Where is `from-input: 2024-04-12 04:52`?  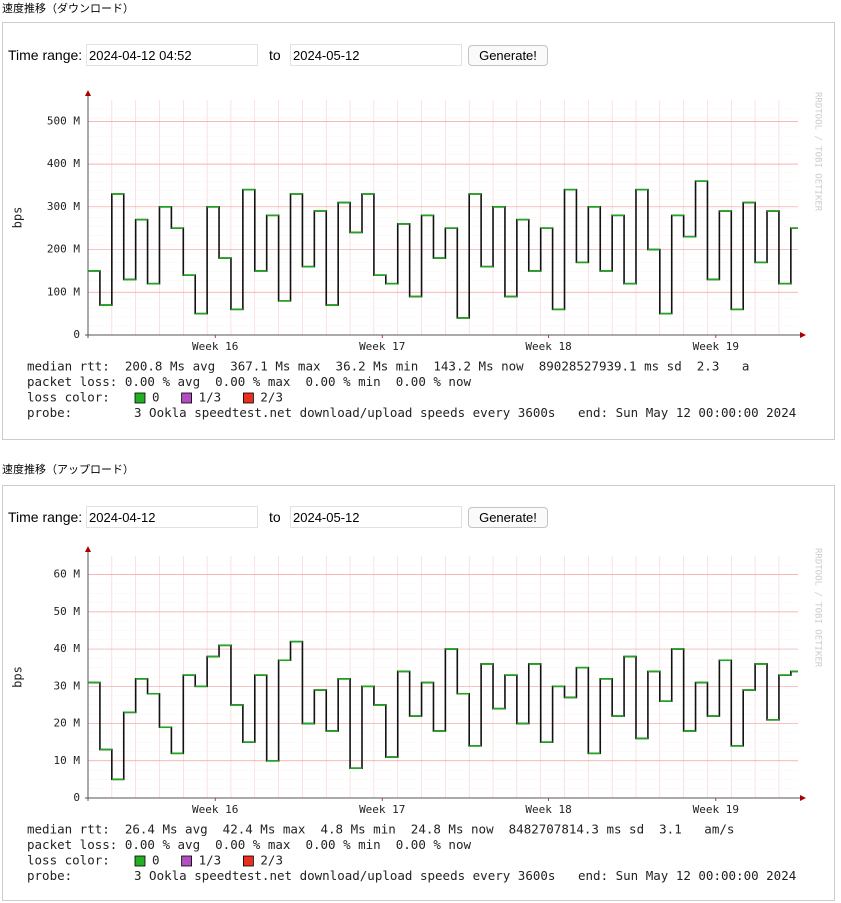 from-input: 2024-04-12 04:52 is located at coordinates (172, 55).